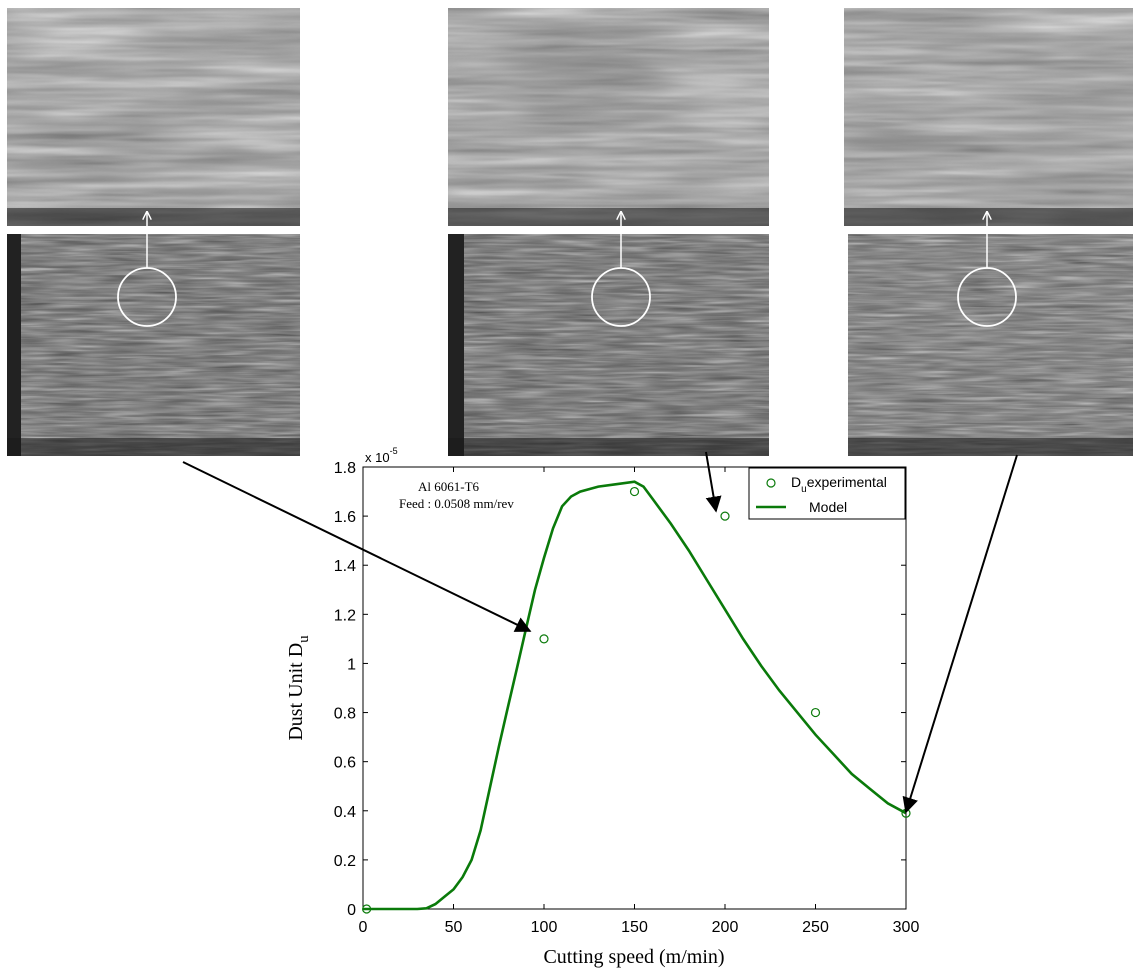  What do you see at coordinates (804, 489) in the screenshot?
I see `legend-experimental-sub: u` at bounding box center [804, 489].